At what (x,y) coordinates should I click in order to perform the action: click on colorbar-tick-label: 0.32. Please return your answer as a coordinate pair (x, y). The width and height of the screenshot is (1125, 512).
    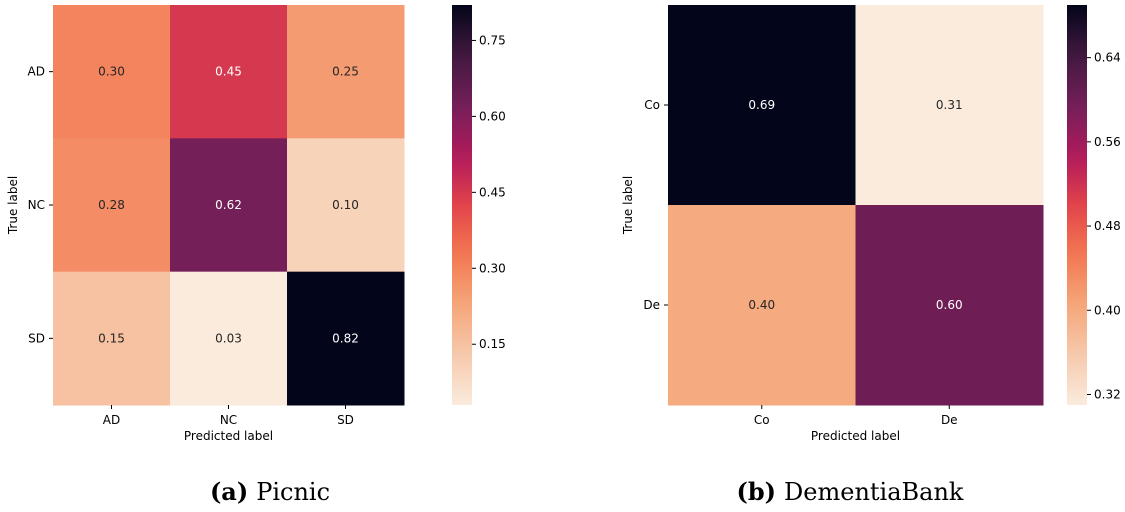
    Looking at the image, I should click on (1107, 394).